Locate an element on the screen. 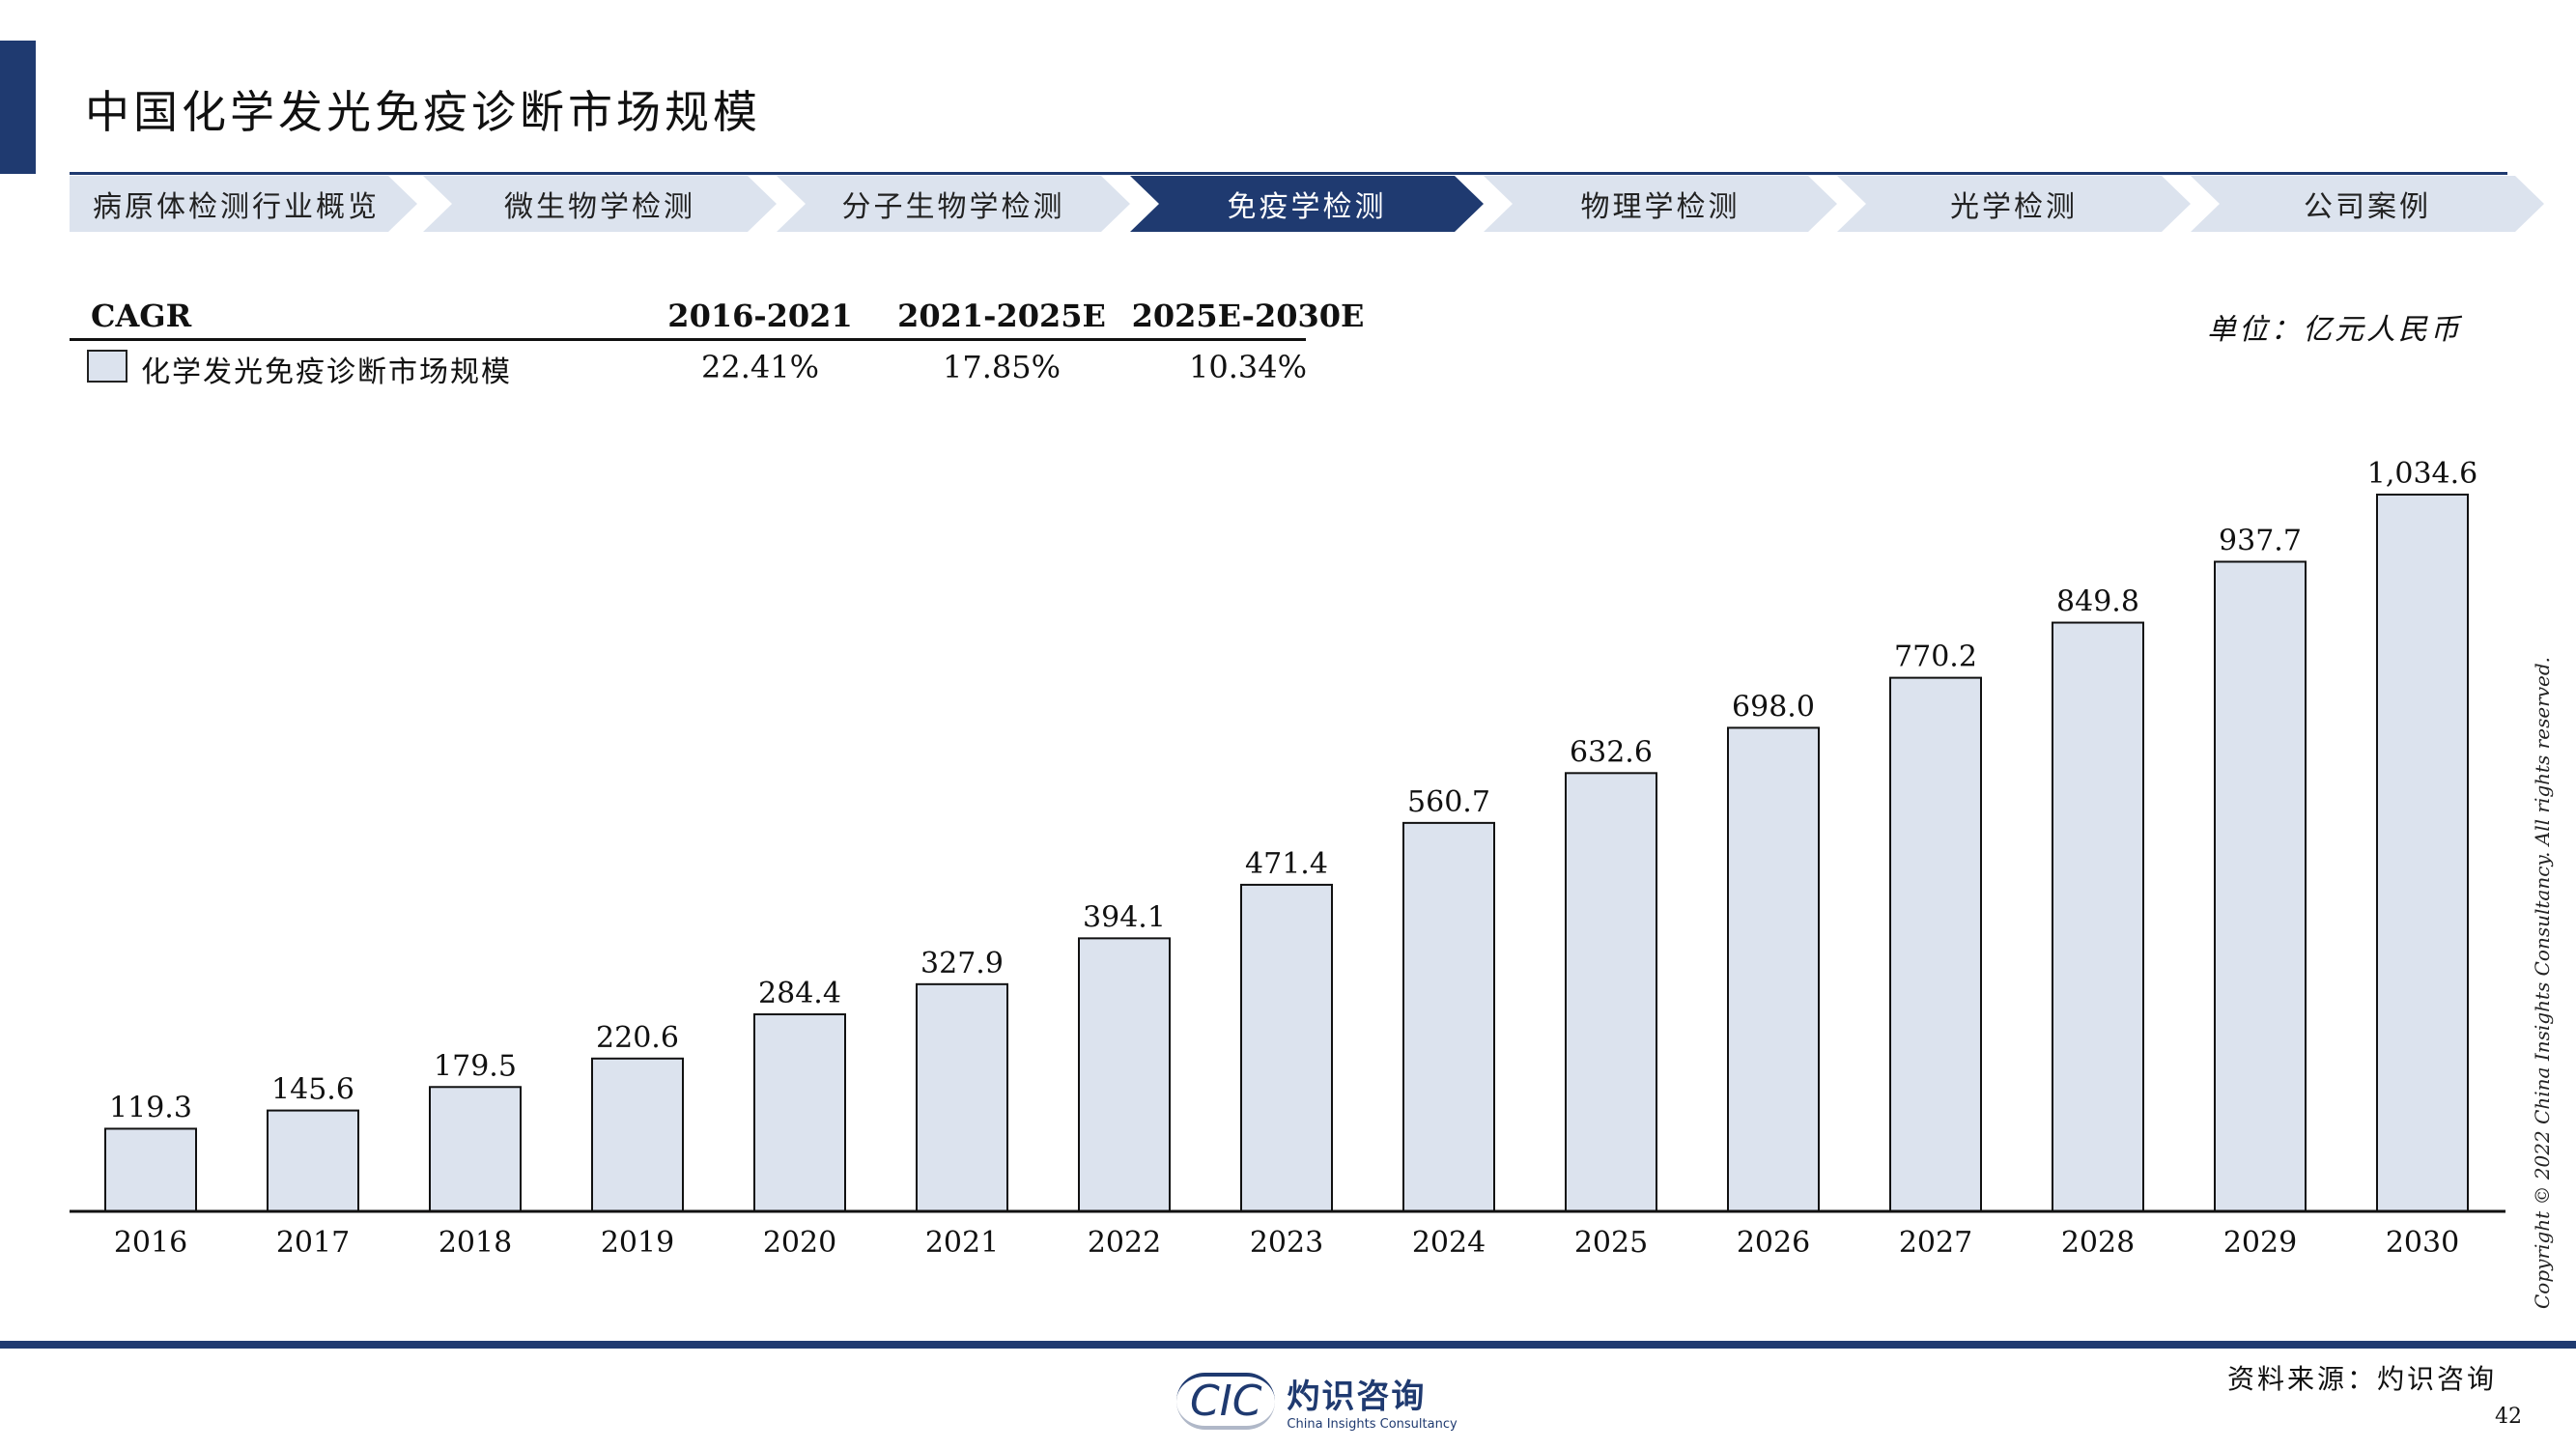 Image resolution: width=2576 pixels, height=1449 pixels. nav-tab-molecular-biology: 分子生物学检测 is located at coordinates (953, 204).